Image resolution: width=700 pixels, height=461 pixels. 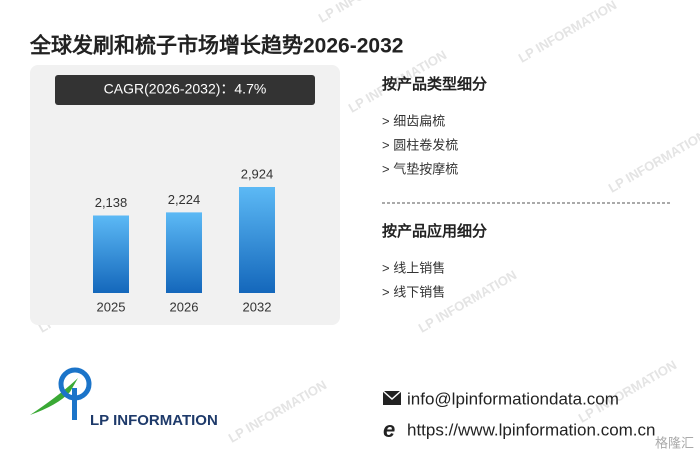 What do you see at coordinates (124, 398) in the screenshot?
I see `logo: LP INFORMATION` at bounding box center [124, 398].